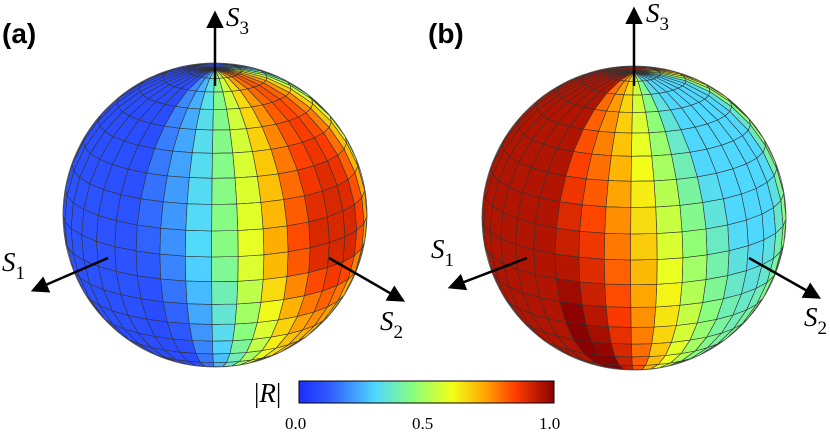 Image resolution: width=830 pixels, height=437 pixels. What do you see at coordinates (367, 279) in the screenshot?
I see `s2-axis-arrow-a` at bounding box center [367, 279].